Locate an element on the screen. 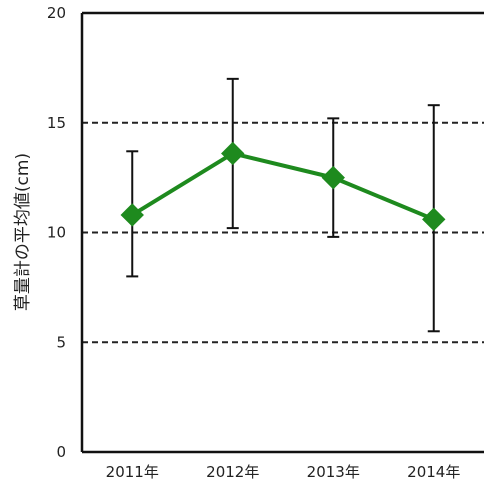 The height and width of the screenshot is (488, 484). x-tick-labels: 2011年 2012年 2013年 2014年 is located at coordinates (283, 472).